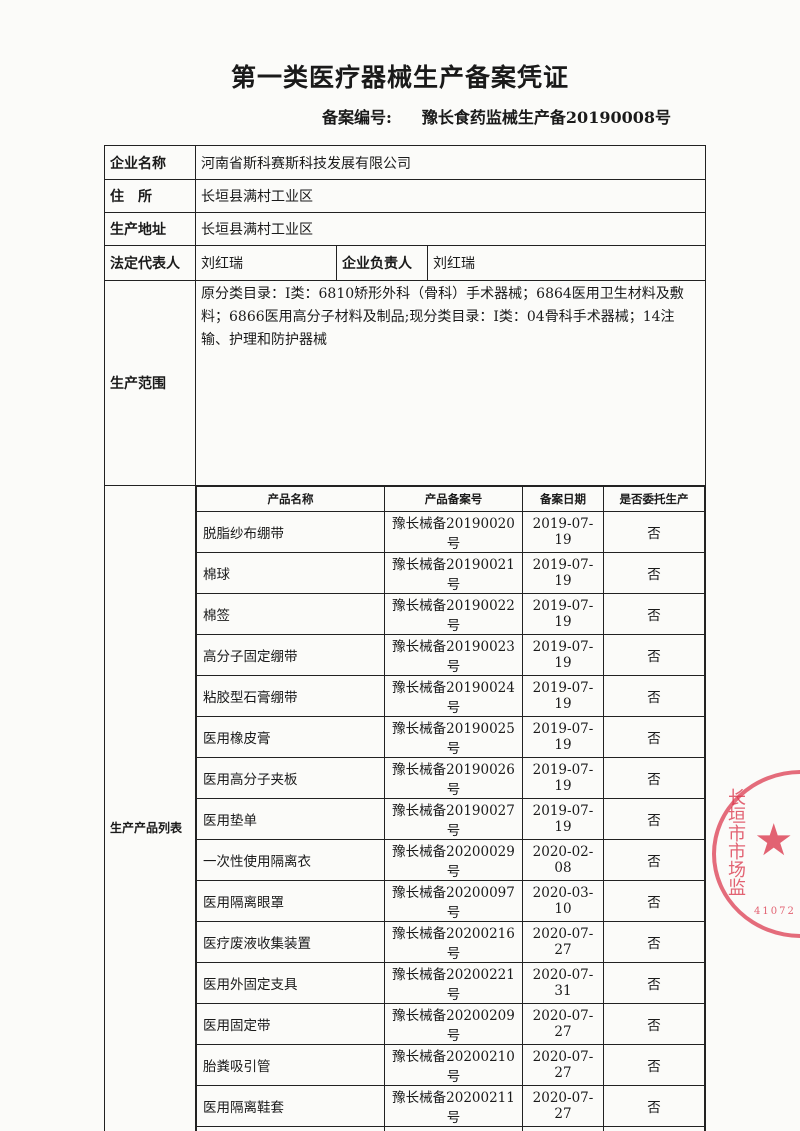  Describe the element at coordinates (150, 808) in the screenshot. I see `products-label: 生产产品列表` at that location.